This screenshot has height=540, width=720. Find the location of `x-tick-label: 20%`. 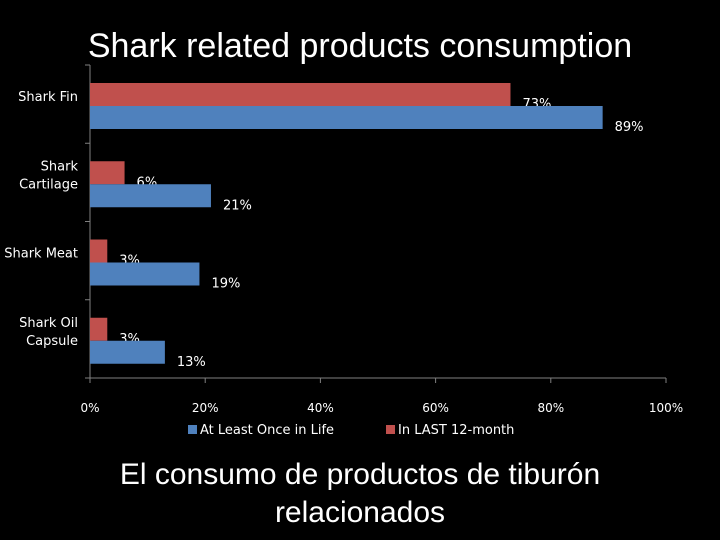

x-tick-label: 20% is located at coordinates (205, 408).